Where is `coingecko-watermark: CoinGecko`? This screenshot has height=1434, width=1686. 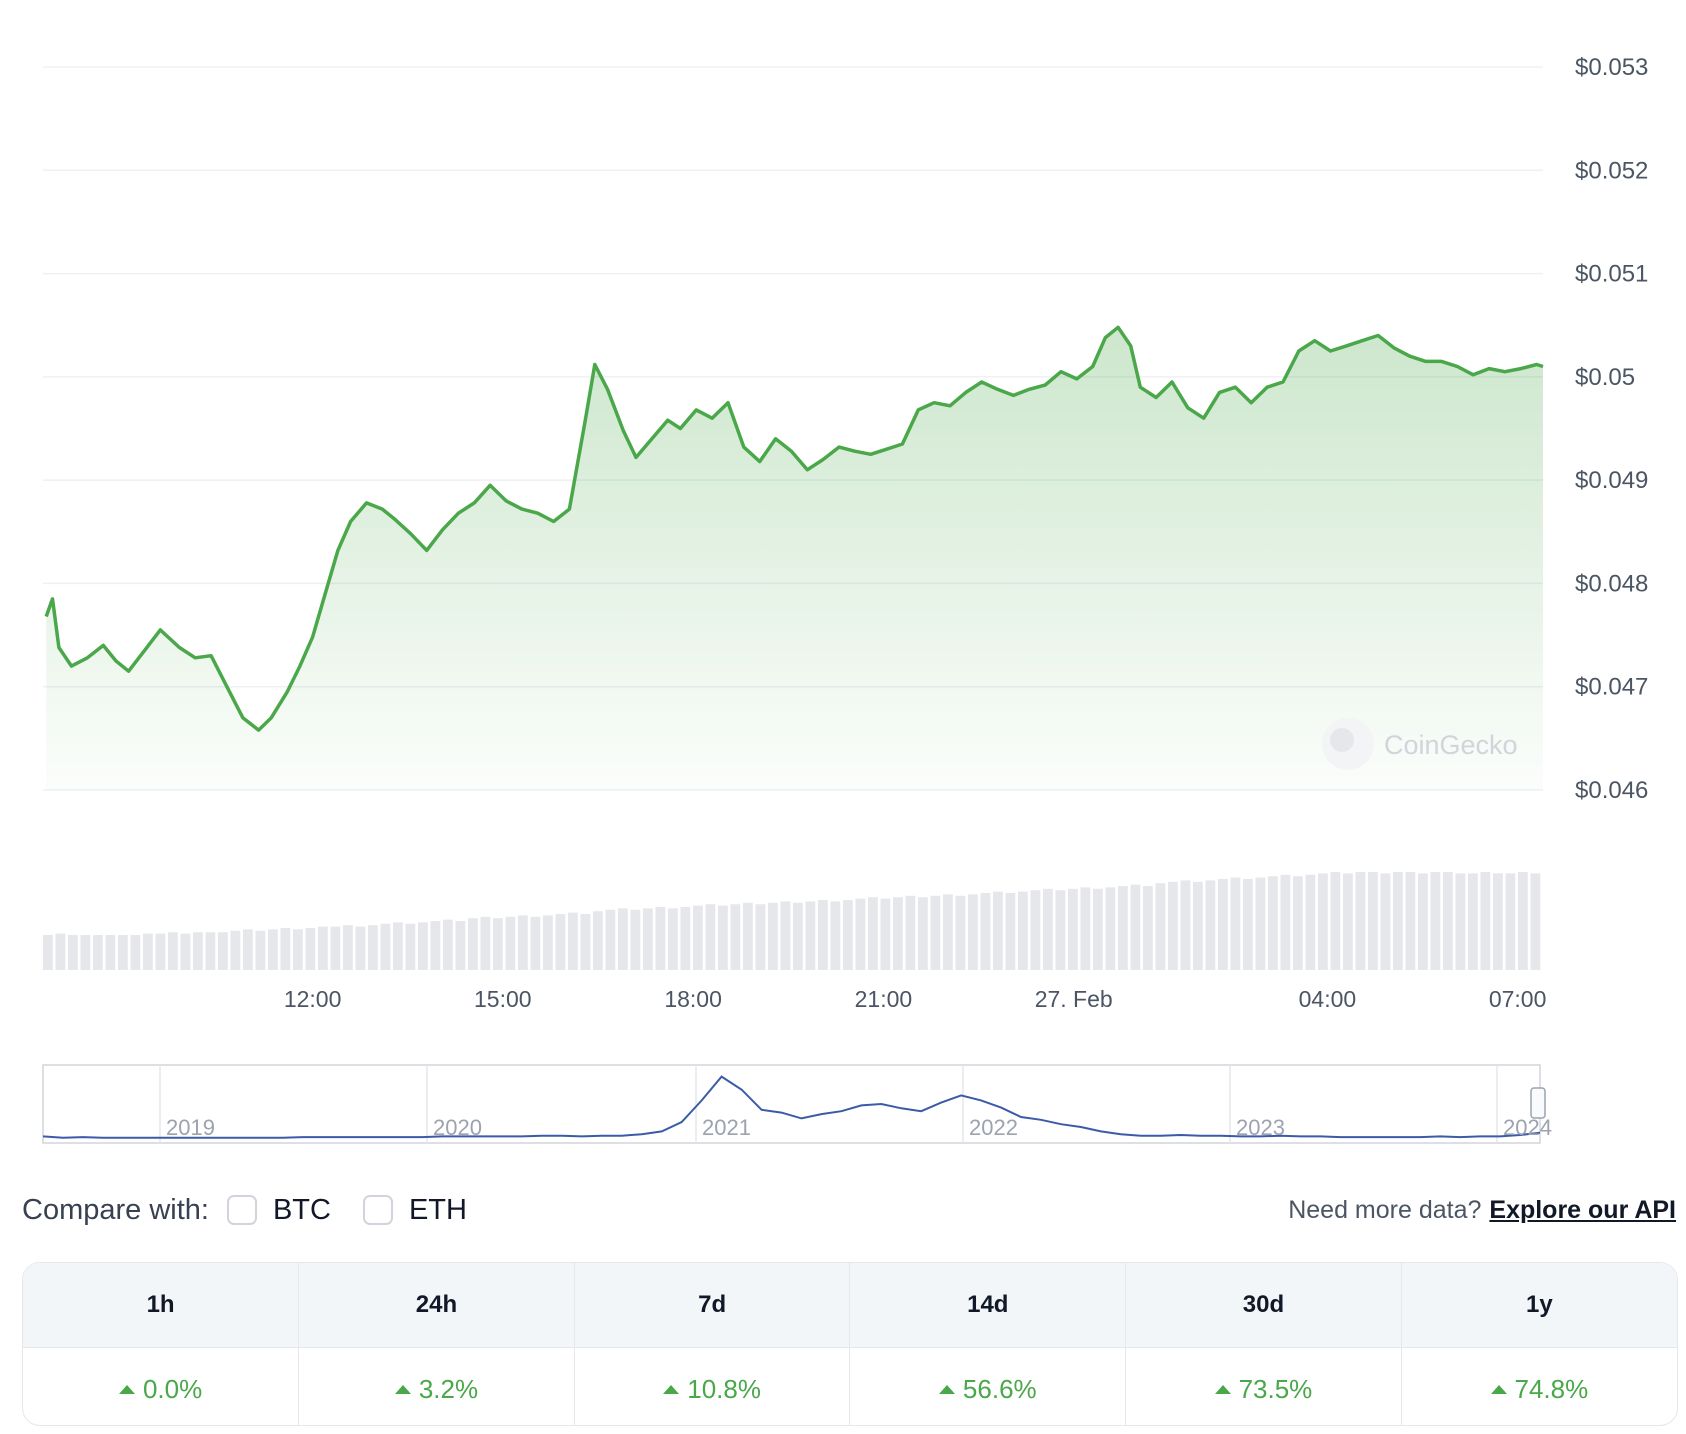 coingecko-watermark: CoinGecko is located at coordinates (1420, 744).